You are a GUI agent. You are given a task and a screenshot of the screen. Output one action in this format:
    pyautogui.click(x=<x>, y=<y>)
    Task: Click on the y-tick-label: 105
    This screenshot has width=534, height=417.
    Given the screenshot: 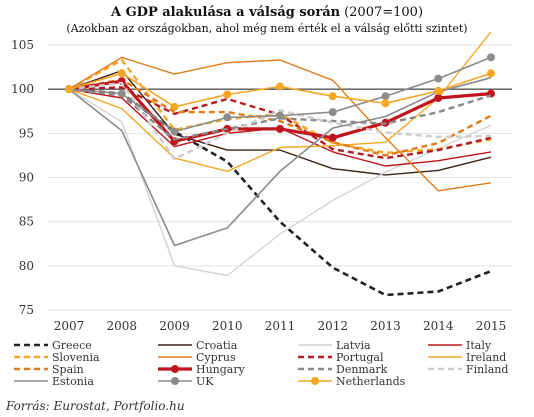 What is the action you would take?
    pyautogui.click(x=22, y=45)
    